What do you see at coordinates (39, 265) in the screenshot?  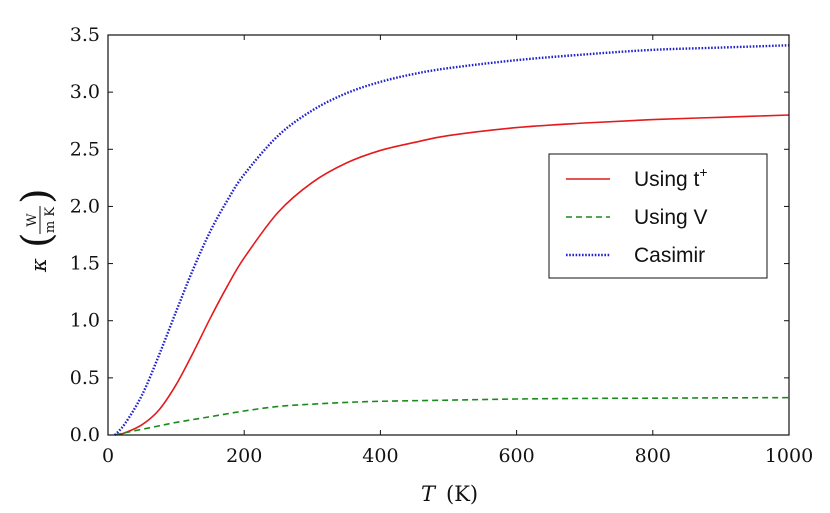 I see `y-axis-symbol: κ` at bounding box center [39, 265].